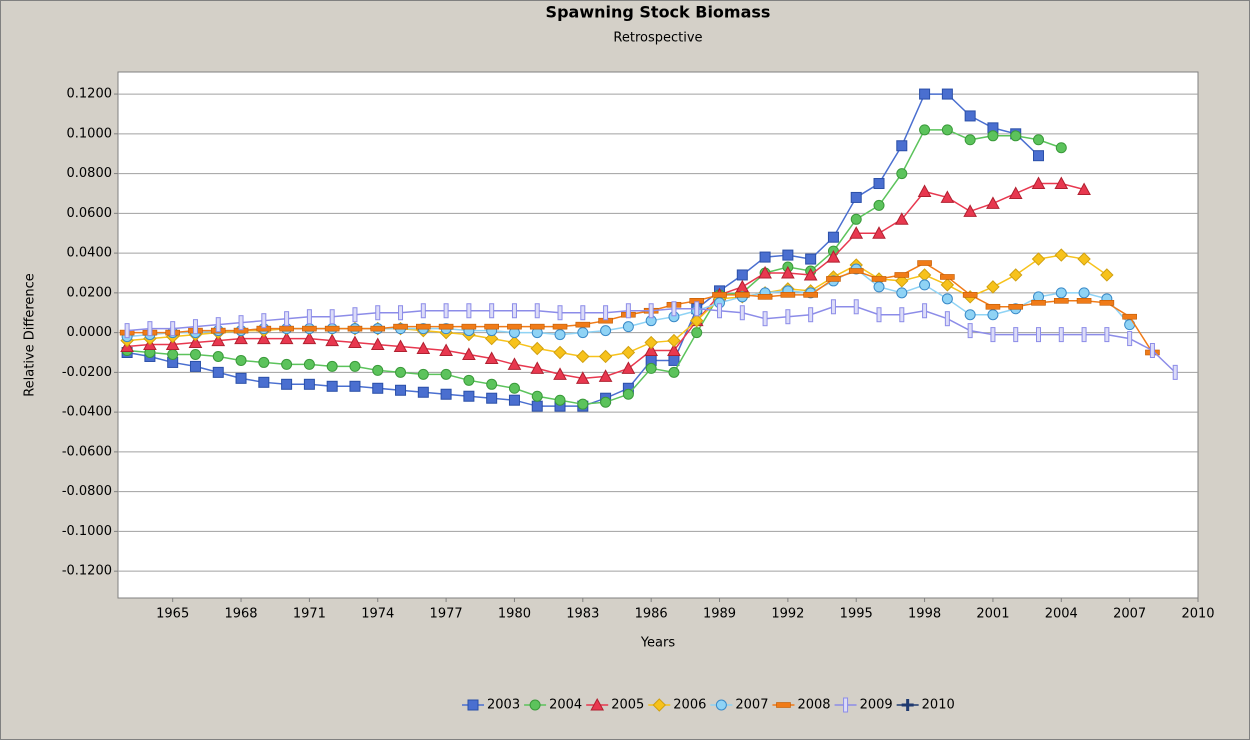 The image size is (1250, 740). Describe the element at coordinates (924, 614) in the screenshot. I see `x-tick-label: 1998` at that location.